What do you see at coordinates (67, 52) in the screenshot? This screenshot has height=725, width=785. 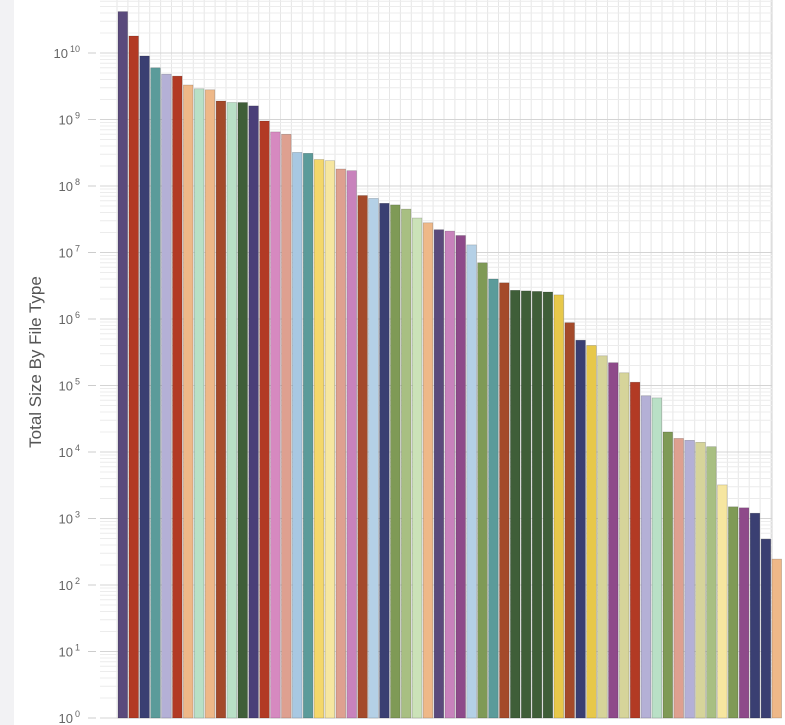 I see `y-tick-label: 10 10` at bounding box center [67, 52].